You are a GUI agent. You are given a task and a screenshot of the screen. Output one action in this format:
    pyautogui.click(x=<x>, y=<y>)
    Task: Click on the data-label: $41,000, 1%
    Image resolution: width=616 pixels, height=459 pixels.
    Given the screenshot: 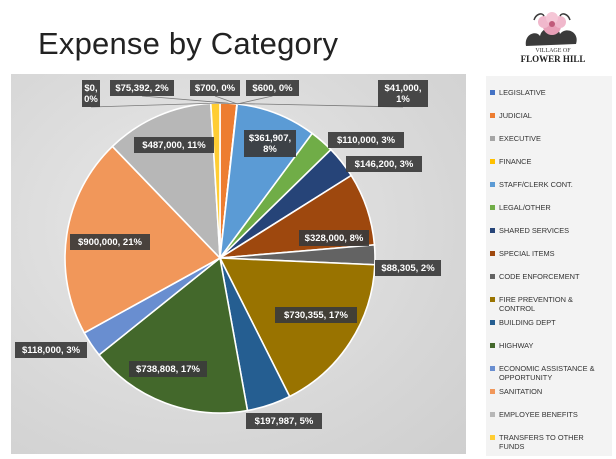 What is the action you would take?
    pyautogui.click(x=403, y=93)
    